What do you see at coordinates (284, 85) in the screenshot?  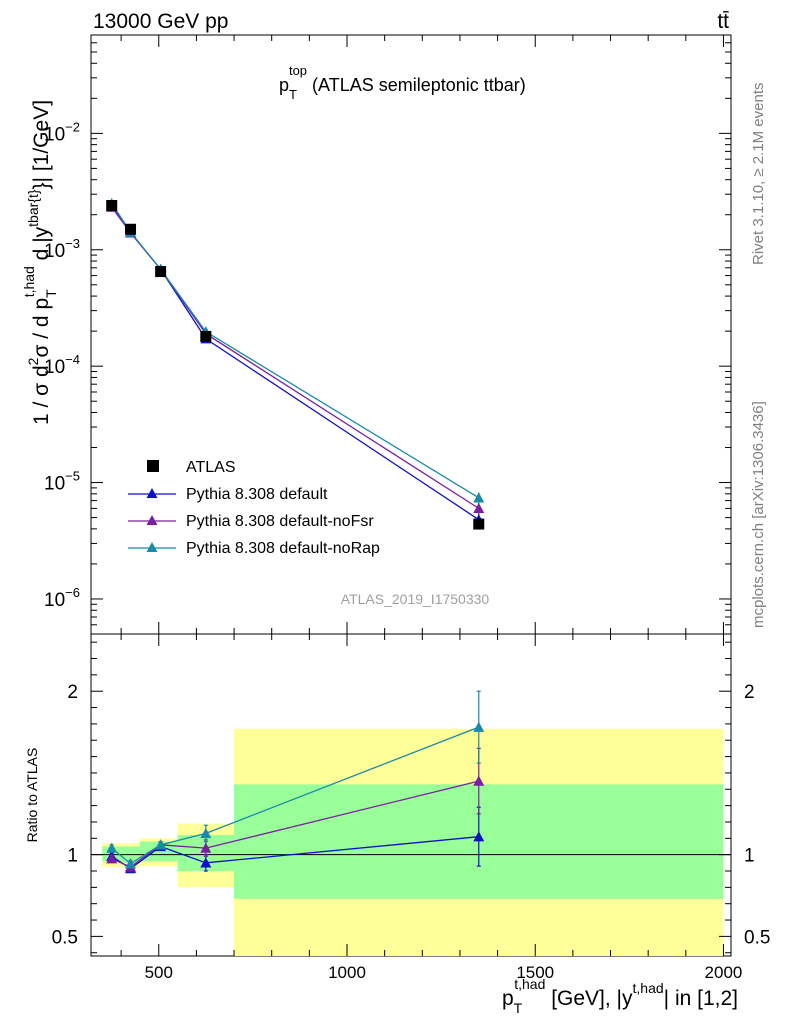 I see `plot-title-main: p` at bounding box center [284, 85].